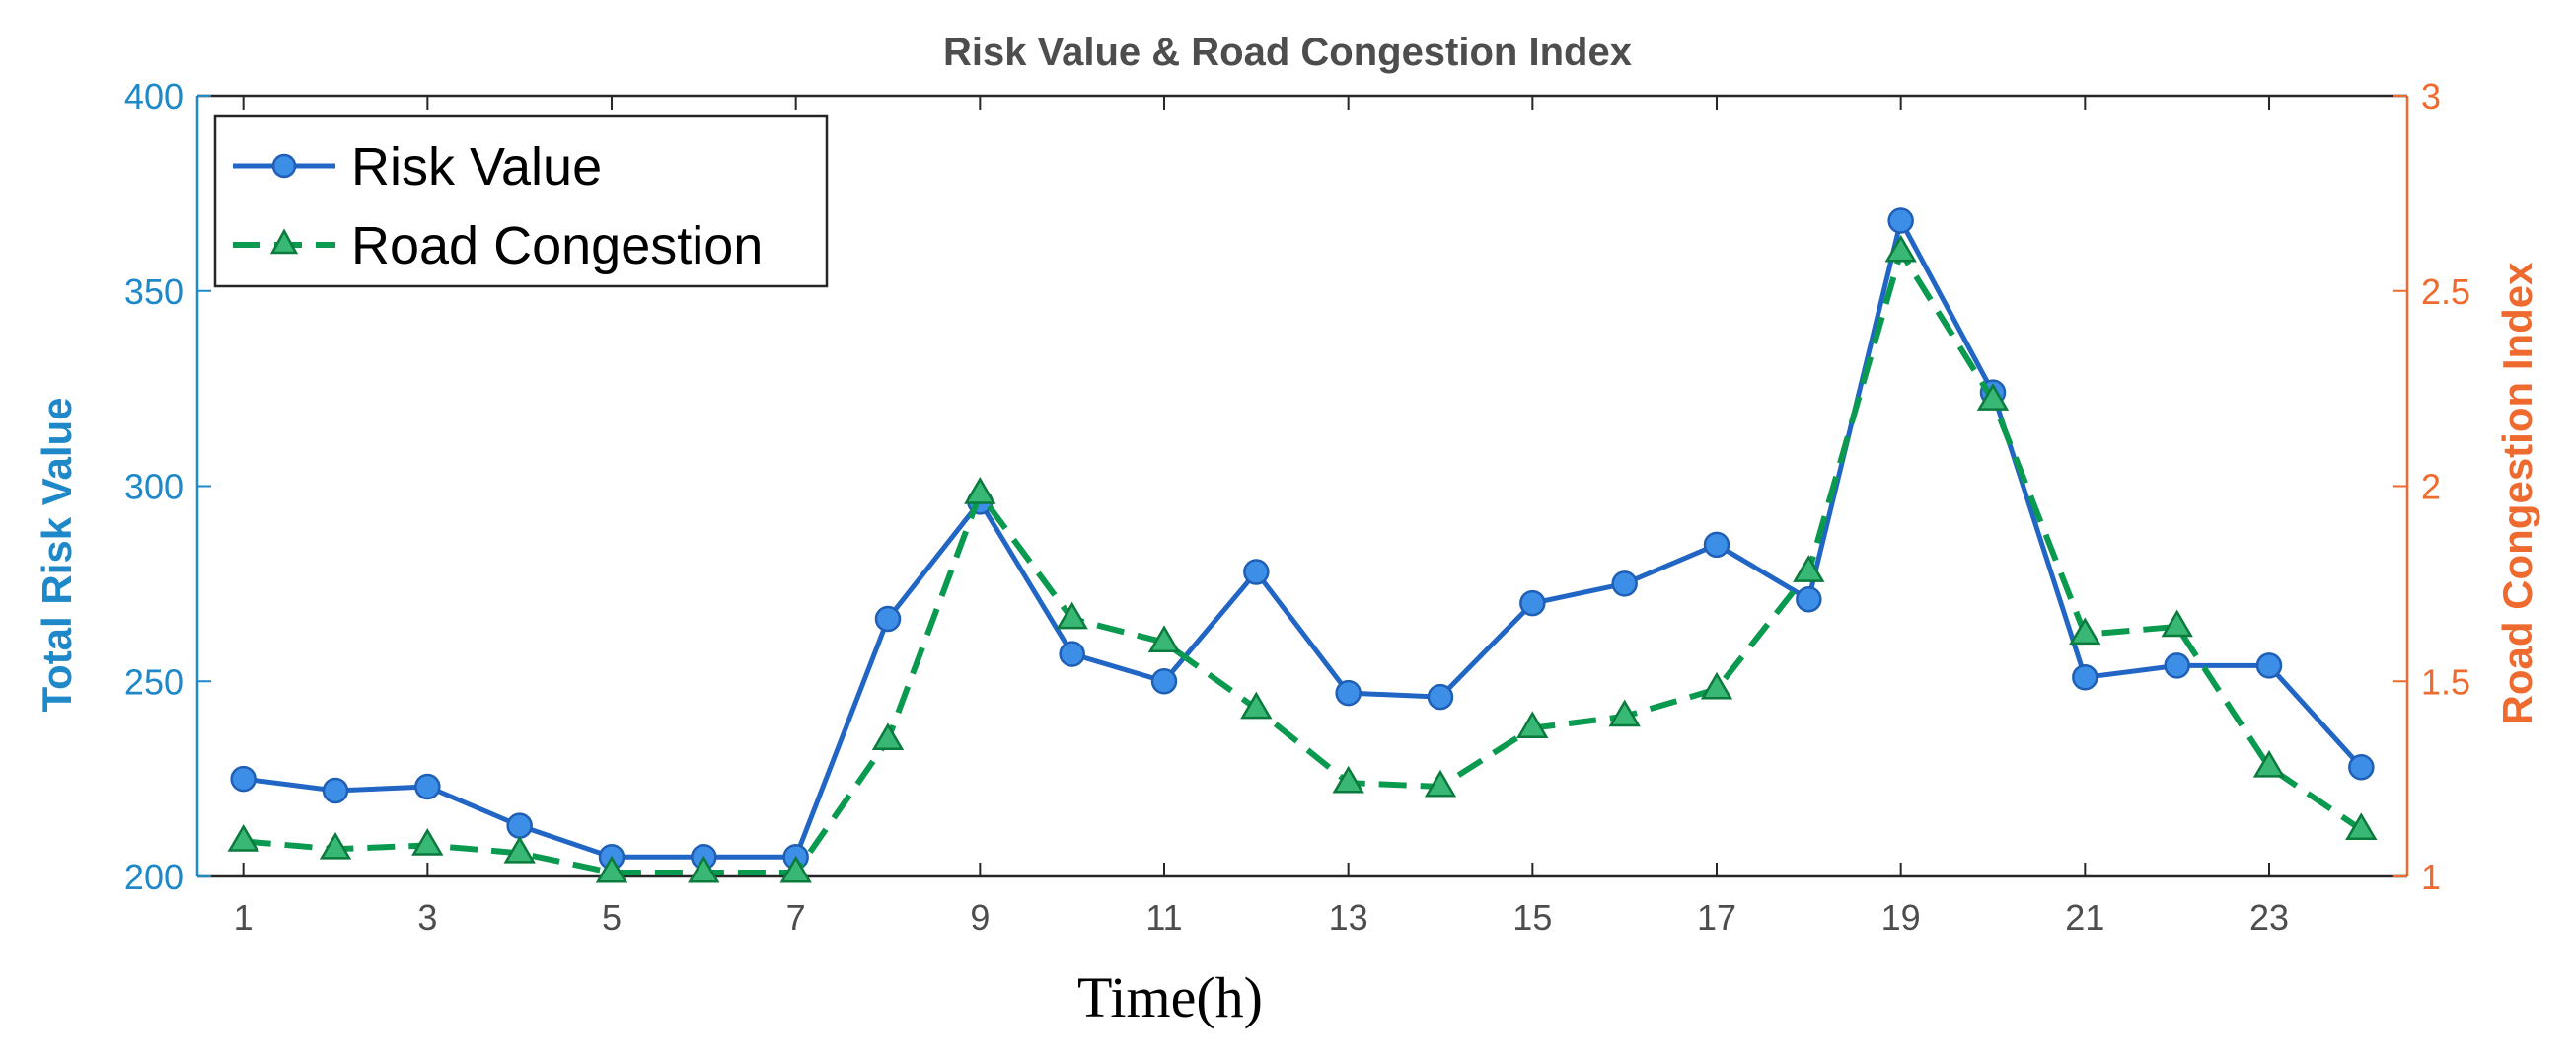 Image resolution: width=2576 pixels, height=1064 pixels. Describe the element at coordinates (2445, 681) in the screenshot. I see `y-right-tick-label: 1.5` at that location.